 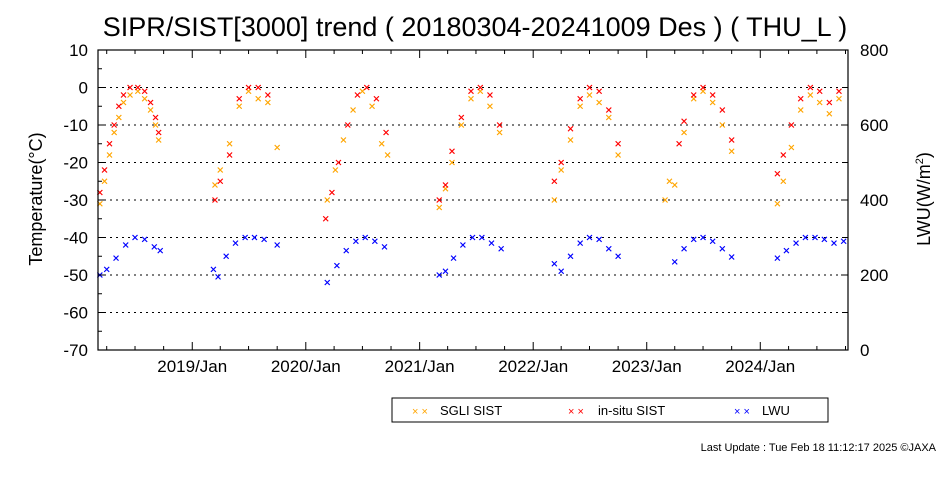 I want to click on y-tick-label: -70, so click(x=75, y=350).